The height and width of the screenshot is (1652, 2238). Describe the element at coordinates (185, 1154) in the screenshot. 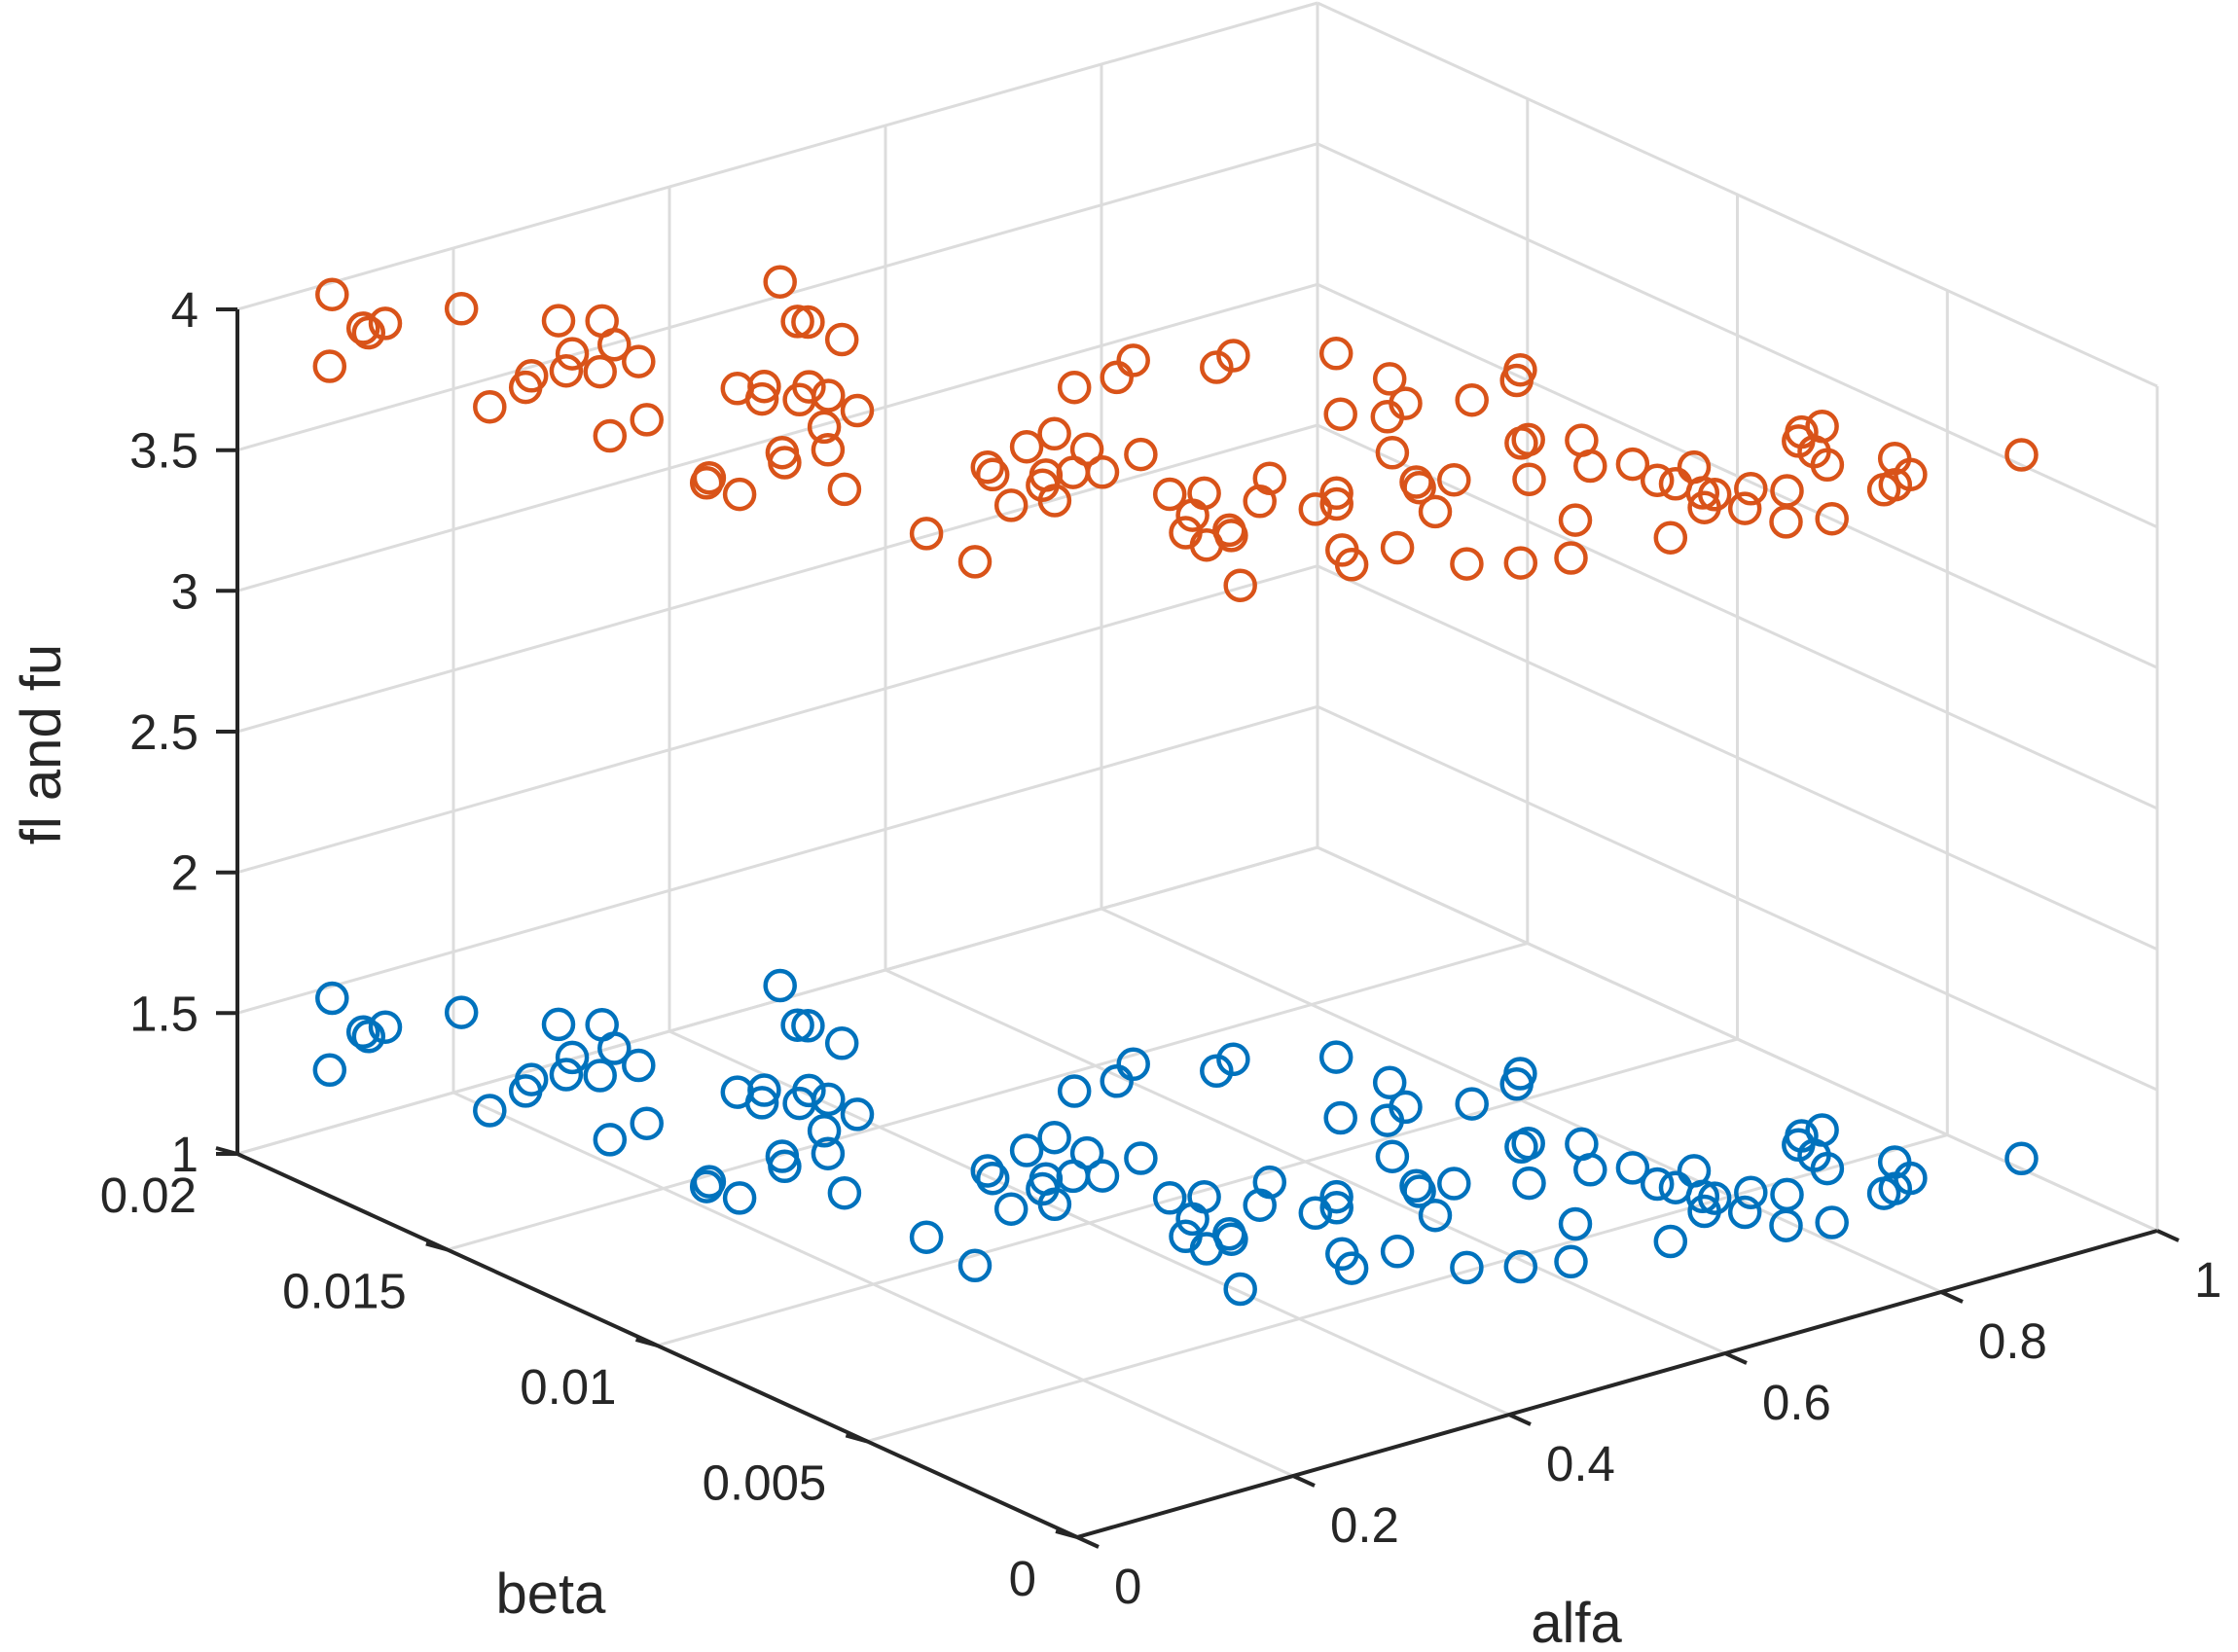

I see `z-tick-label: 1` at that location.